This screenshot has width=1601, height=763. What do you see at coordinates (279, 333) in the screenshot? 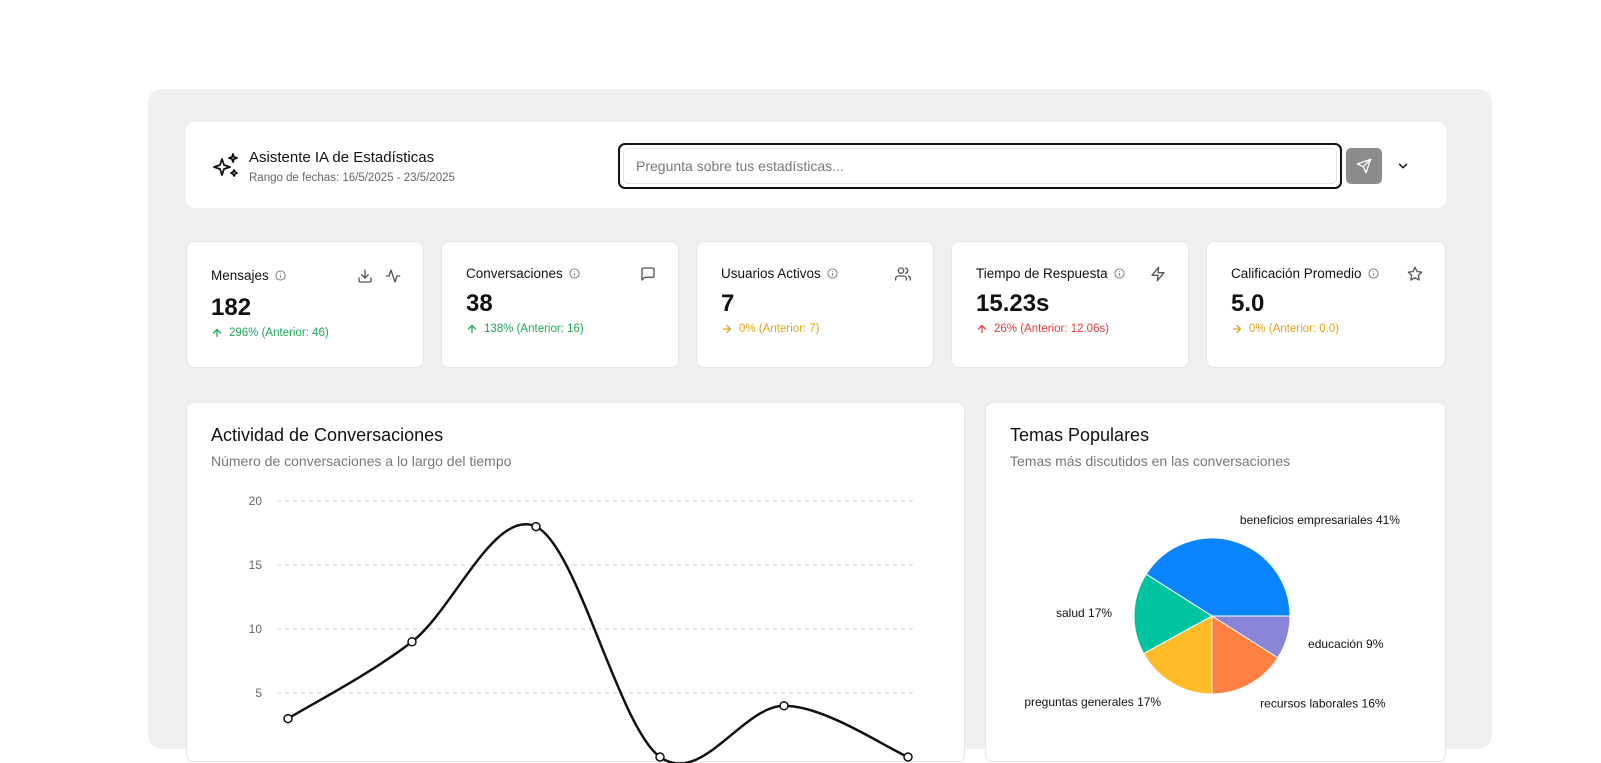
I see `metric-delta-text: 296% (Anterior: 46)` at bounding box center [279, 333].